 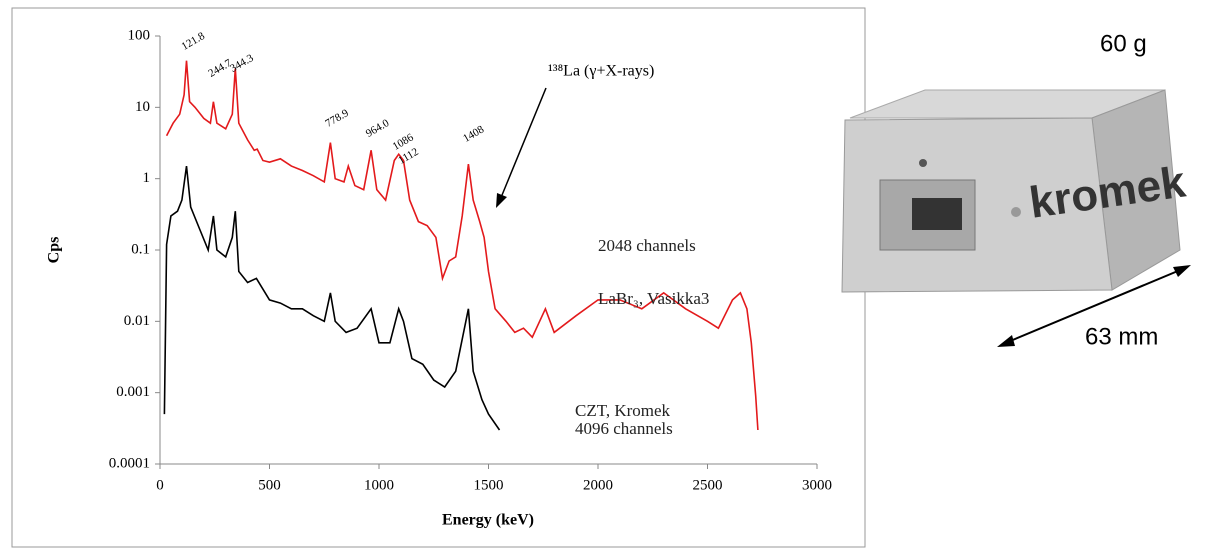 I want to click on series-note: 2048 channels, so click(x=647, y=245).